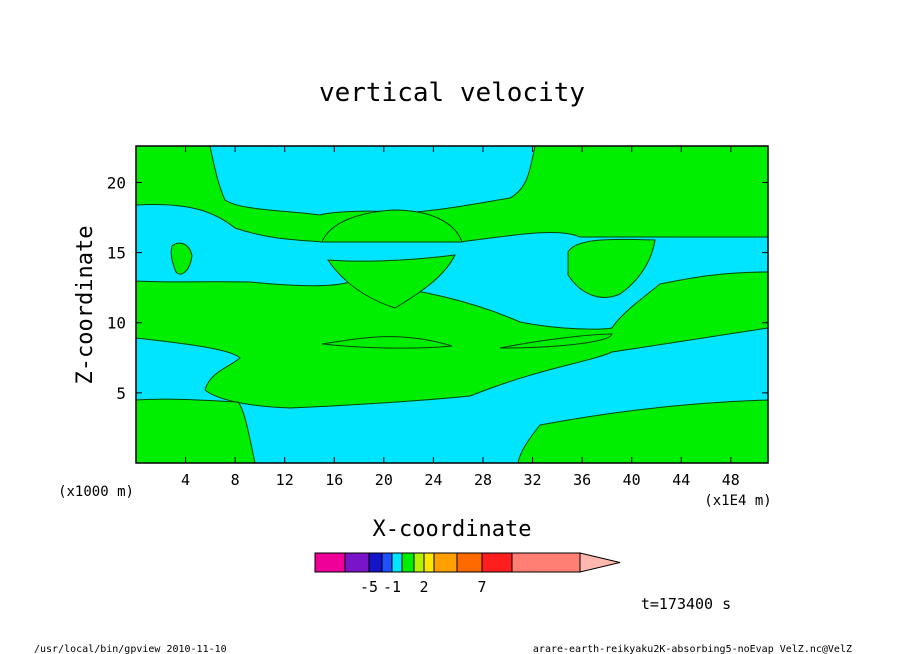 The width and height of the screenshot is (904, 654). I want to click on colorbar-tick-label: 7, so click(481, 587).